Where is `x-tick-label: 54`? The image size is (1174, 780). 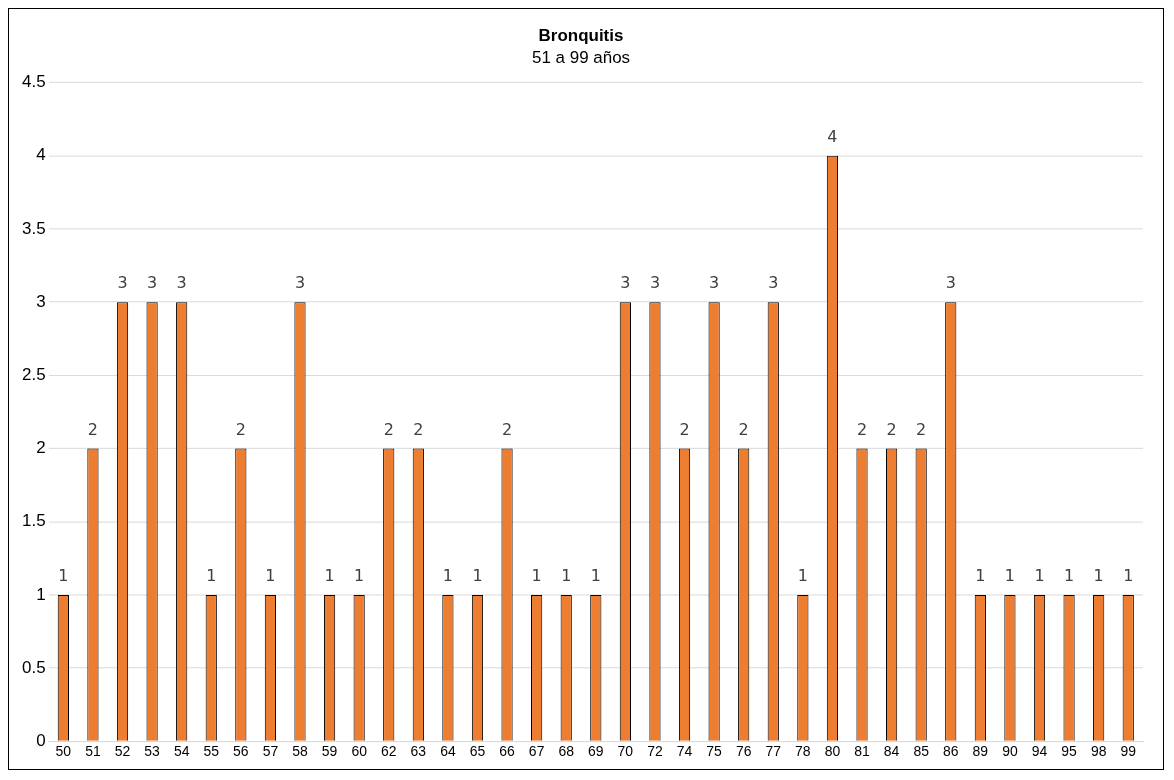
x-tick-label: 54 is located at coordinates (181, 751).